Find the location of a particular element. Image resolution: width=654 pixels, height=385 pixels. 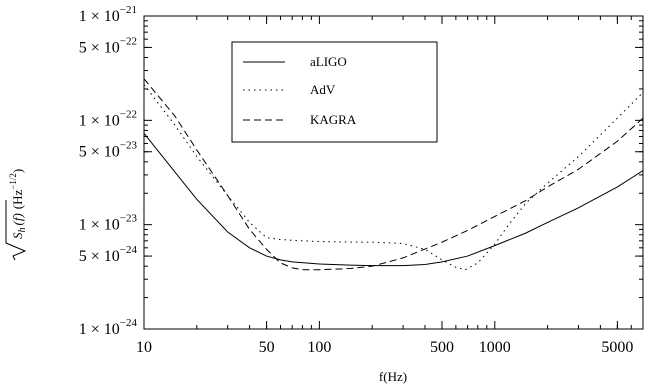

y-tick-label-3: 5 × 10⁻²³ is located at coordinates (108, 150).